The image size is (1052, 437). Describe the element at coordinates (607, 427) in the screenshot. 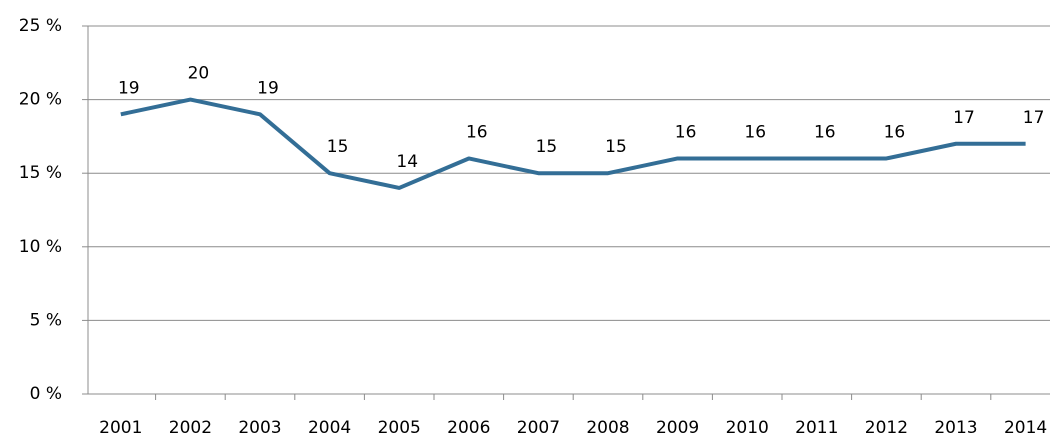

I see `x-tick-label: 2008` at that location.